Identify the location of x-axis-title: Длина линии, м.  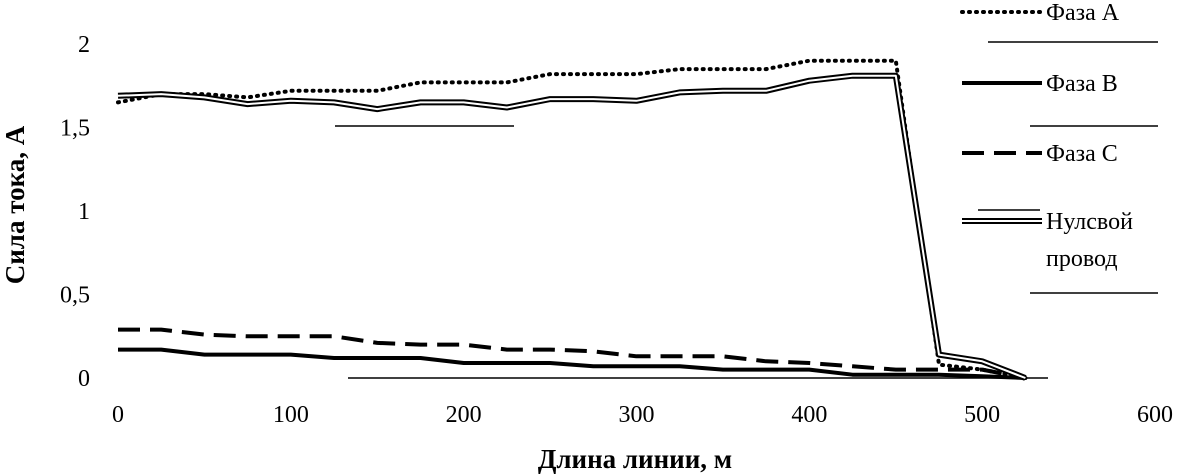
(635, 459).